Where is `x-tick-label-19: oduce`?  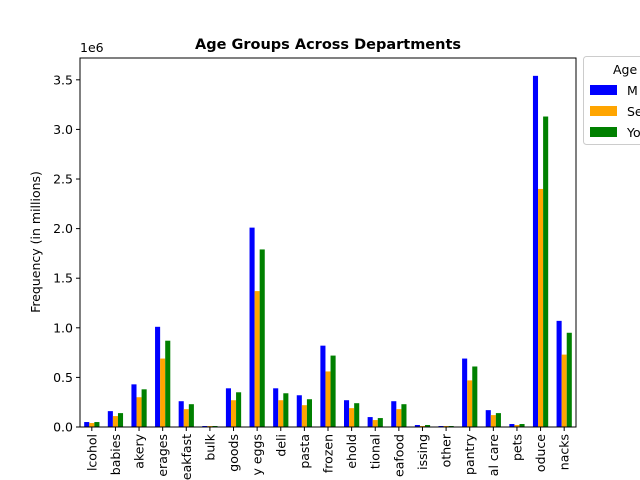
x-tick-label-19: oduce is located at coordinates (540, 453).